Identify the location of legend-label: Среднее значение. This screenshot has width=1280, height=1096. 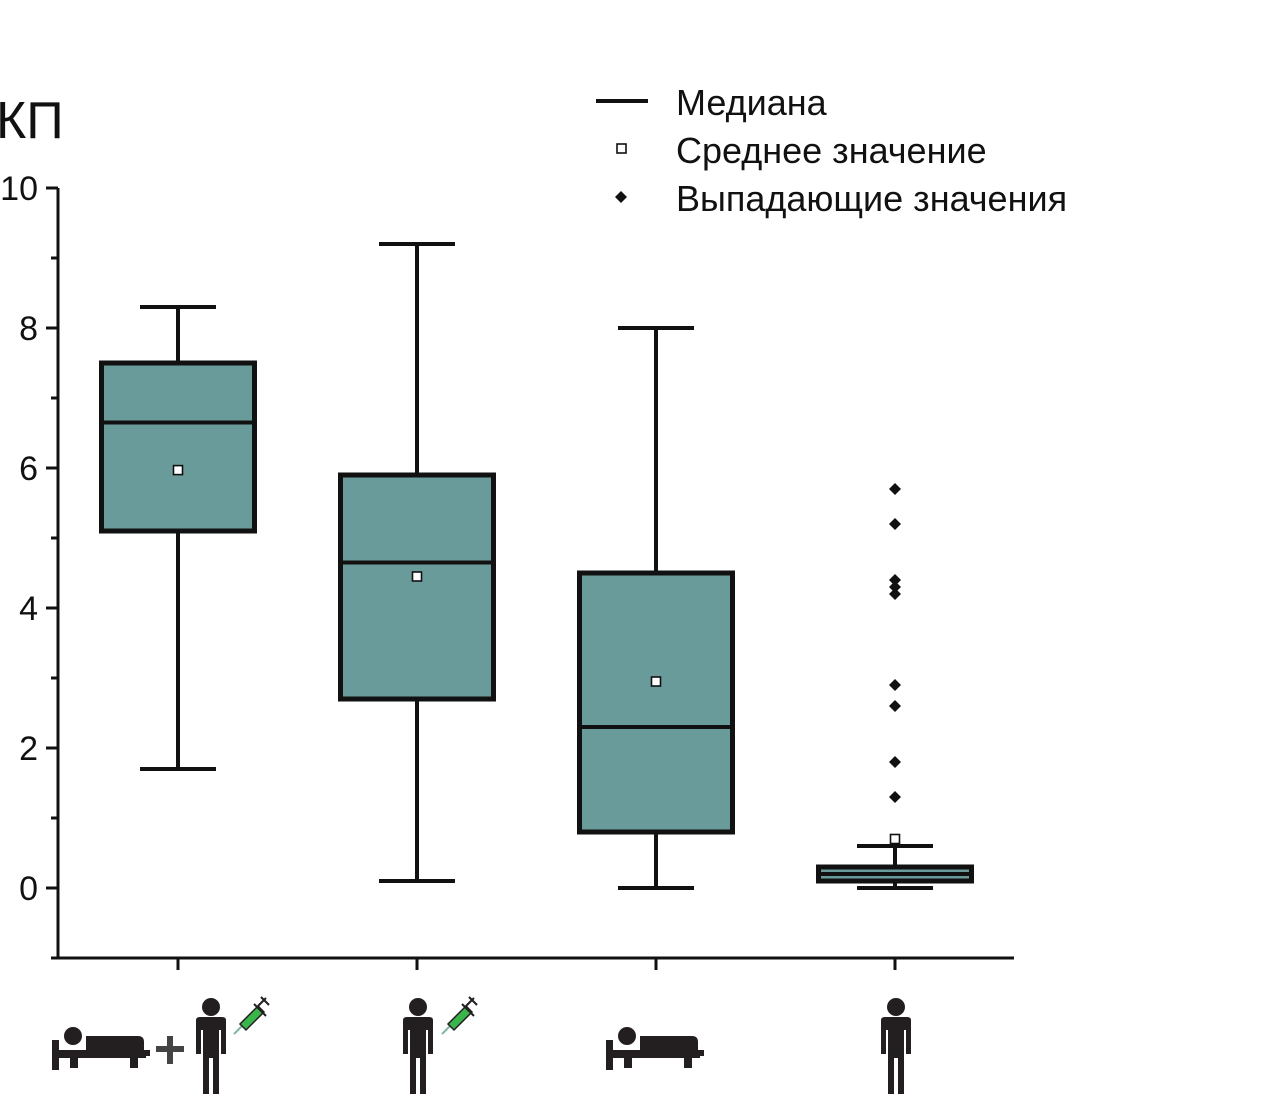
(831, 150).